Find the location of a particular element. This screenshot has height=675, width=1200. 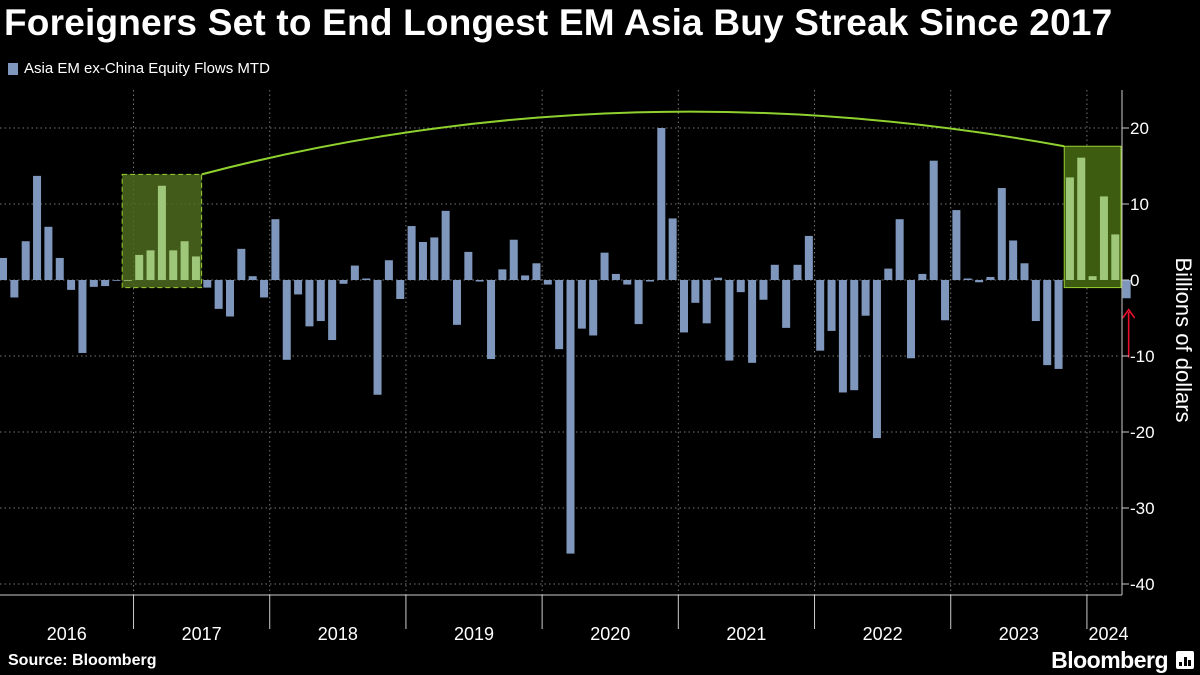

x-group-label-2022: 2022 is located at coordinates (883, 634).